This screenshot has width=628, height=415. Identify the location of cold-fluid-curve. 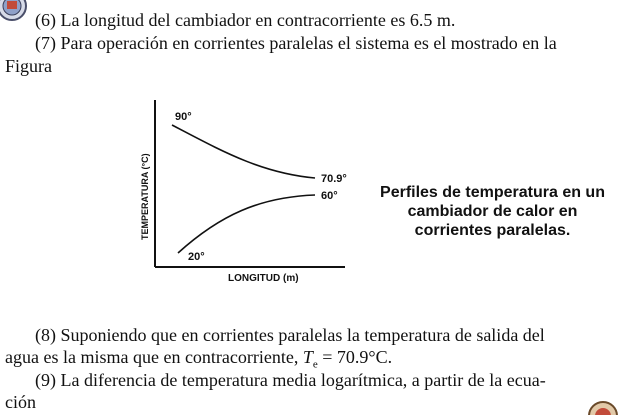
(246, 224).